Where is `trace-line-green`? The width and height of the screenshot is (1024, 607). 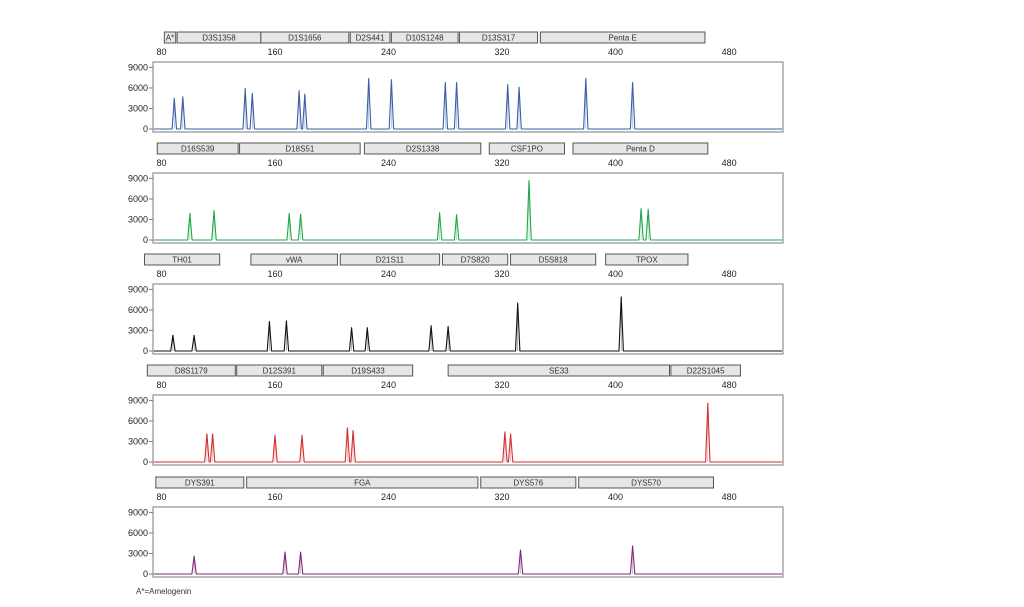 trace-line-green is located at coordinates (468, 210).